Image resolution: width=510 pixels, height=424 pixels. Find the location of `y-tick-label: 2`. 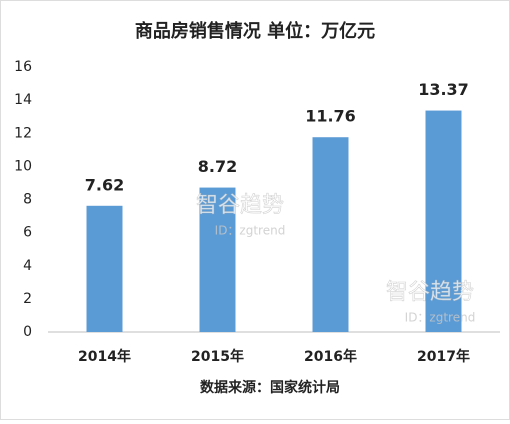

y-tick-label: 2 is located at coordinates (27, 299).